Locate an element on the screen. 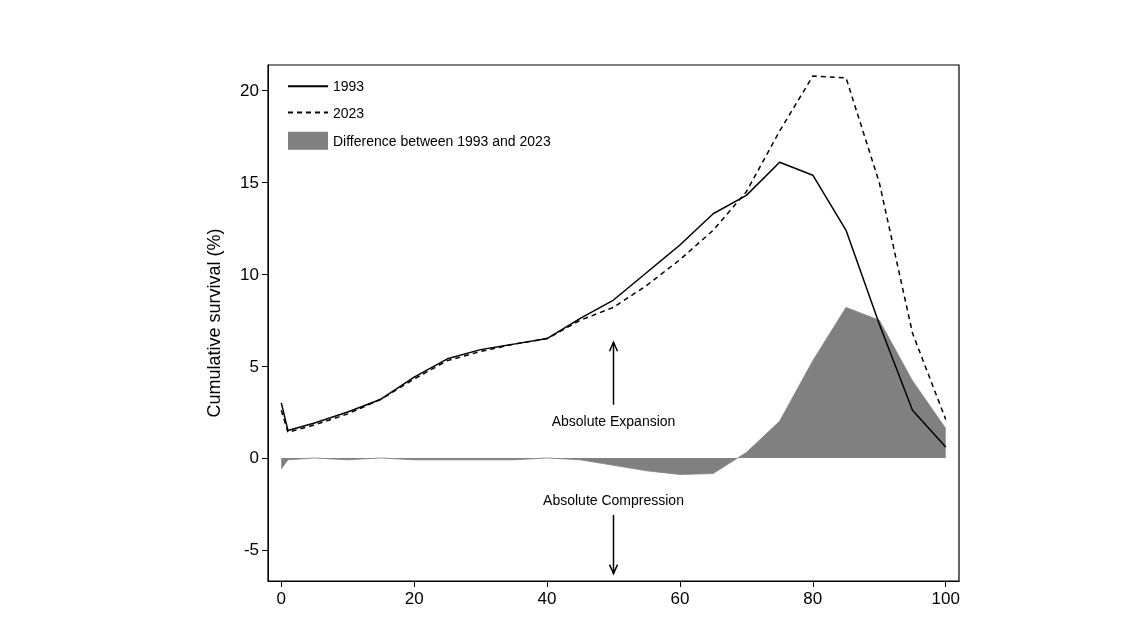  y-tick-label: 20 is located at coordinates (249, 91).